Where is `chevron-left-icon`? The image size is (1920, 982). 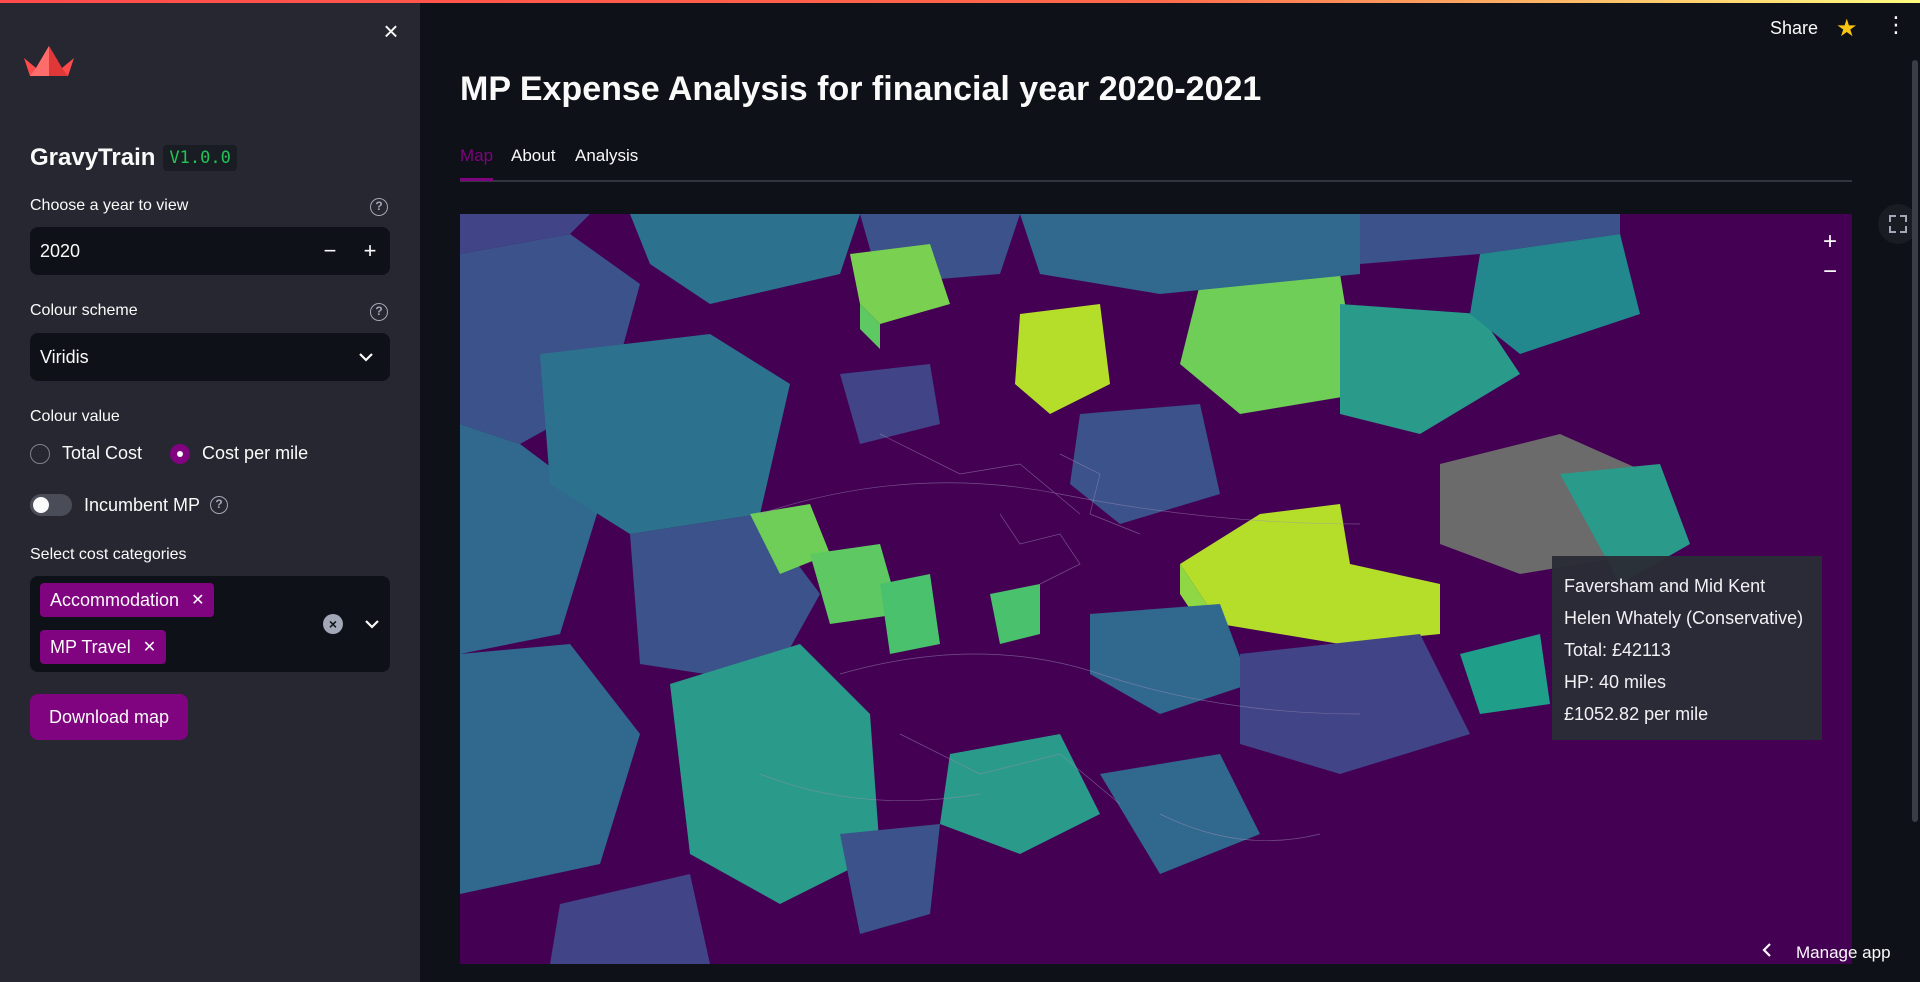
chevron-left-icon is located at coordinates (1767, 952).